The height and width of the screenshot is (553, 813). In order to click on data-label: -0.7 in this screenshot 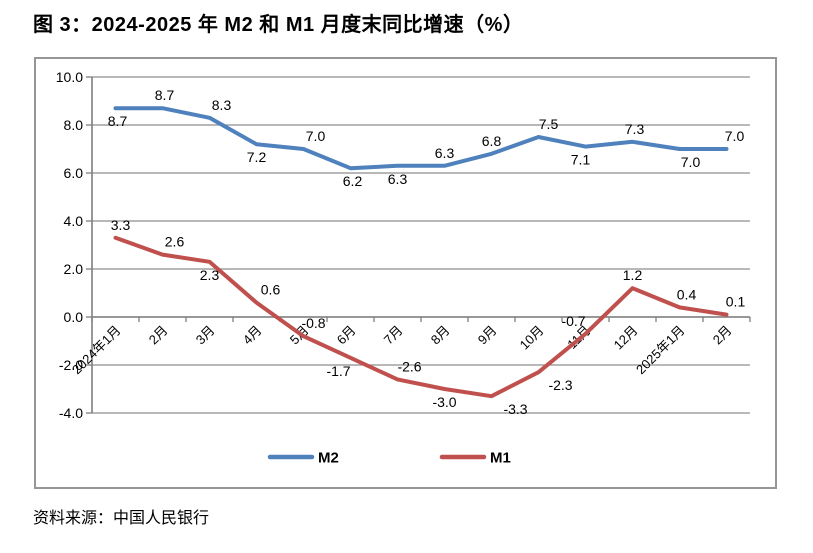, I will do `click(573, 321)`.